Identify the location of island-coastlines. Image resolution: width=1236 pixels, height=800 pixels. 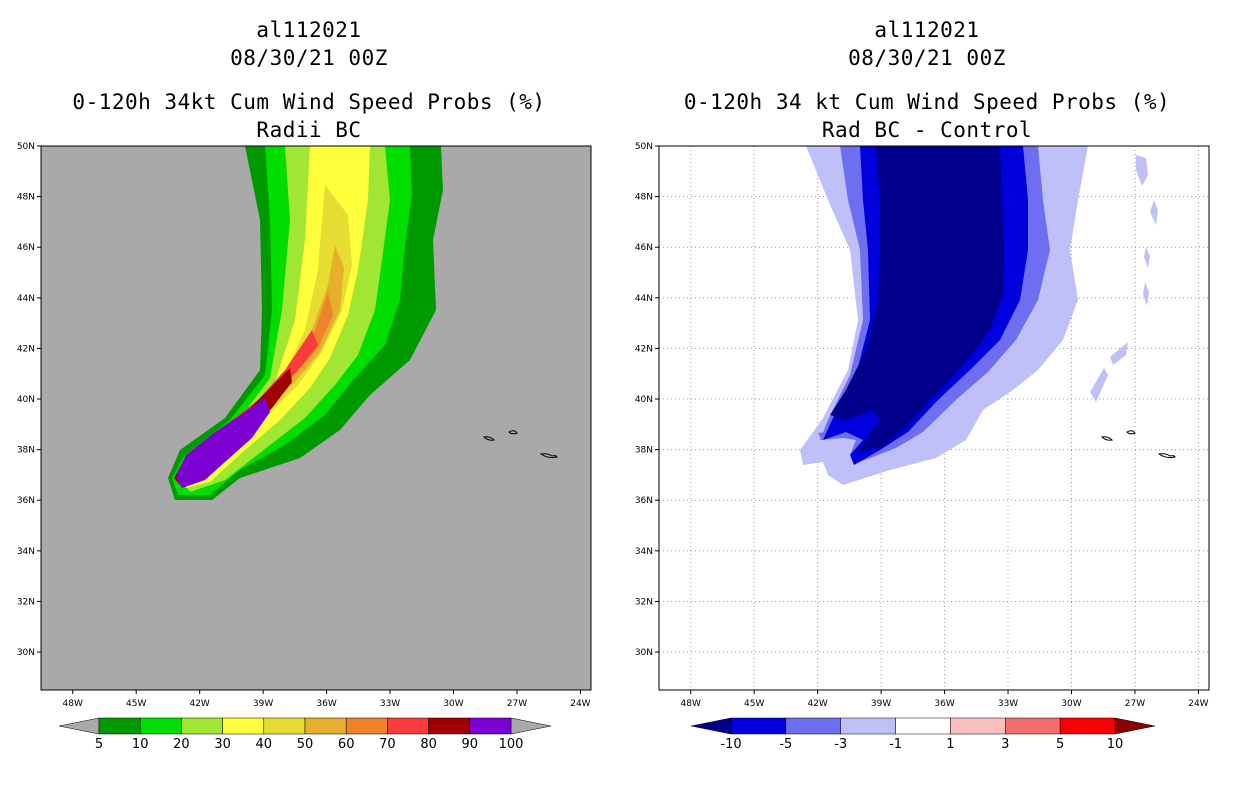
(520, 444).